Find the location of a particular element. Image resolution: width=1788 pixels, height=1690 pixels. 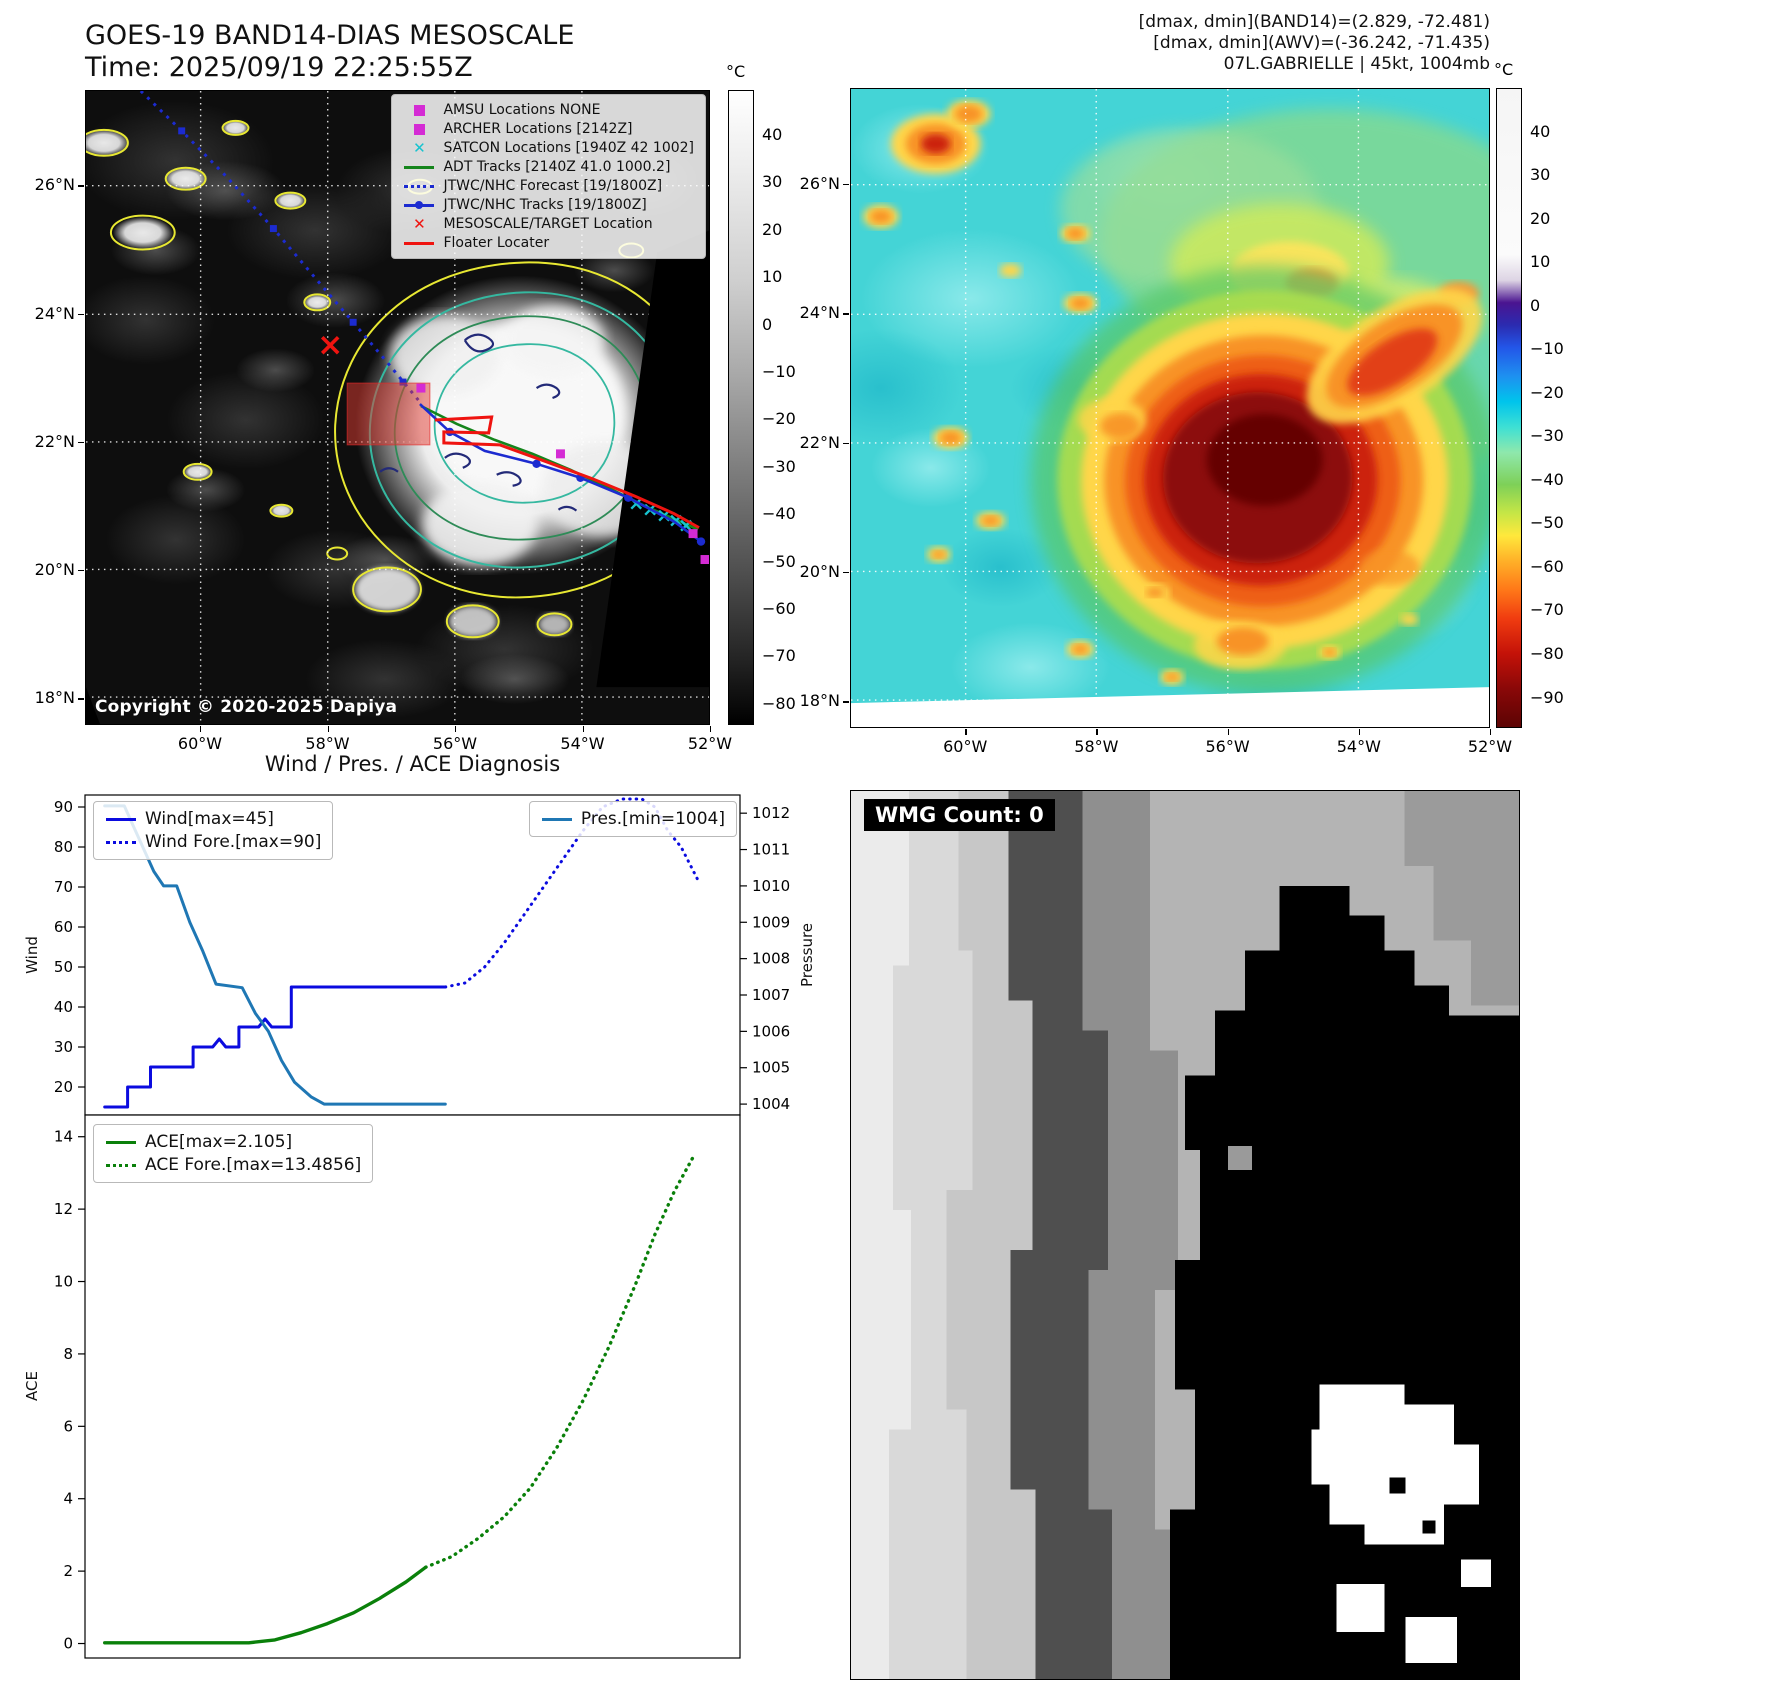

legend-entry: Wind[max=45] is located at coordinates (213, 819).